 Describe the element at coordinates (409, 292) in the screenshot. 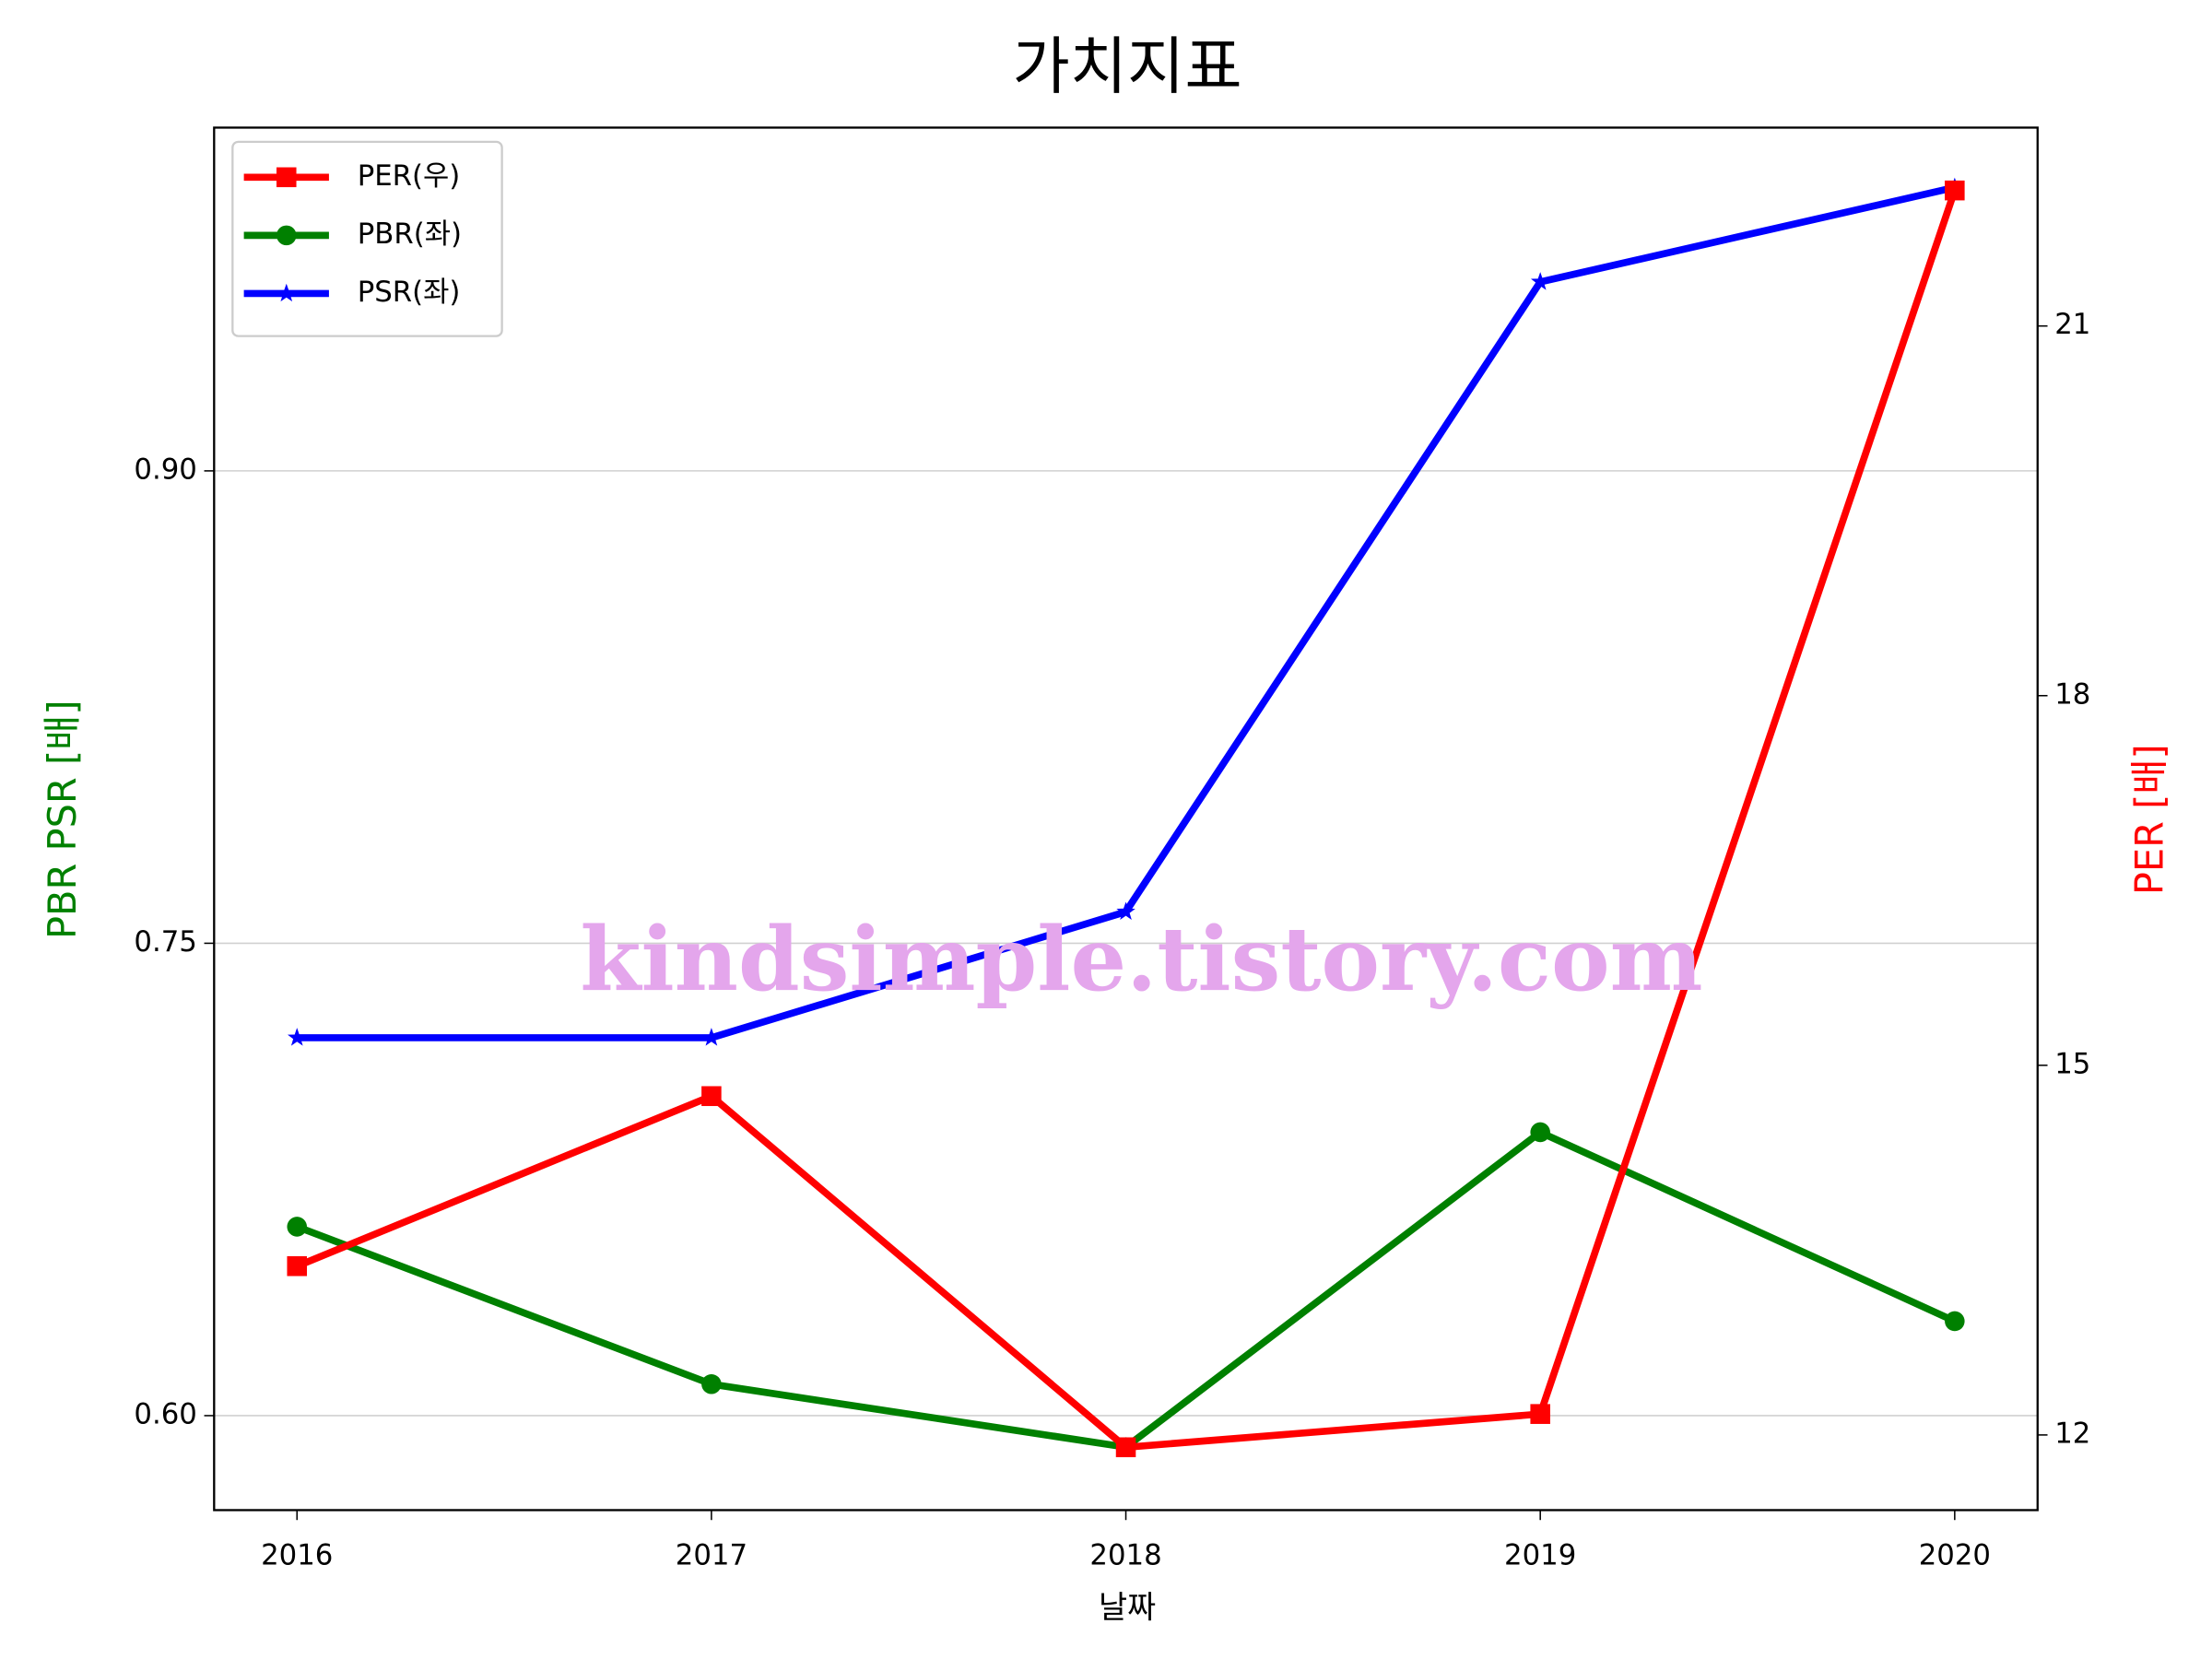

I see `legend-label: PSR(좌)` at that location.